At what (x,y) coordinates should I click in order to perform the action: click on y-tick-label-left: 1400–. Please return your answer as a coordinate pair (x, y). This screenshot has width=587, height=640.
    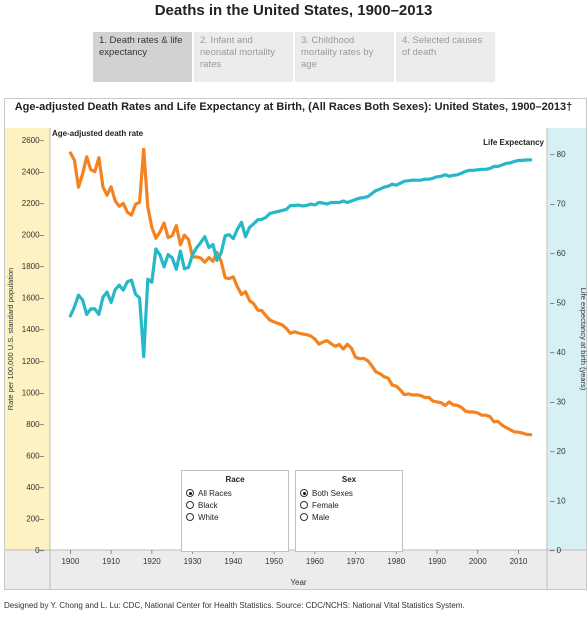
    Looking at the image, I should click on (33, 329).